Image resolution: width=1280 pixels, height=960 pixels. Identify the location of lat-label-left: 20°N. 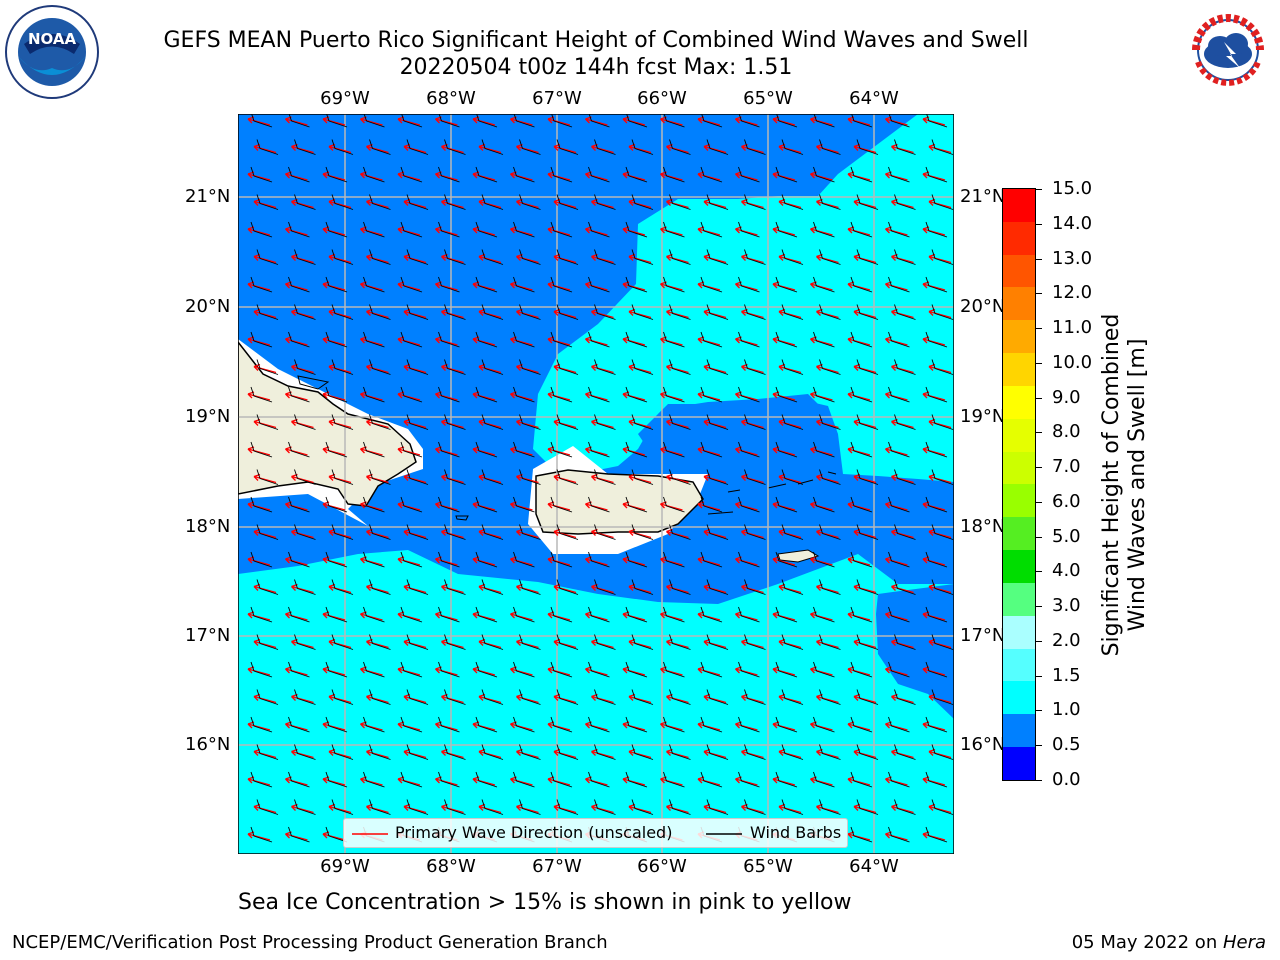
(208, 306).